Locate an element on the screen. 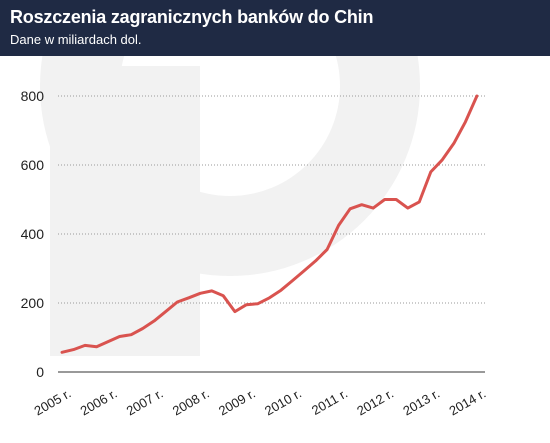  x-tick-label: 2013 r. is located at coordinates (421, 402).